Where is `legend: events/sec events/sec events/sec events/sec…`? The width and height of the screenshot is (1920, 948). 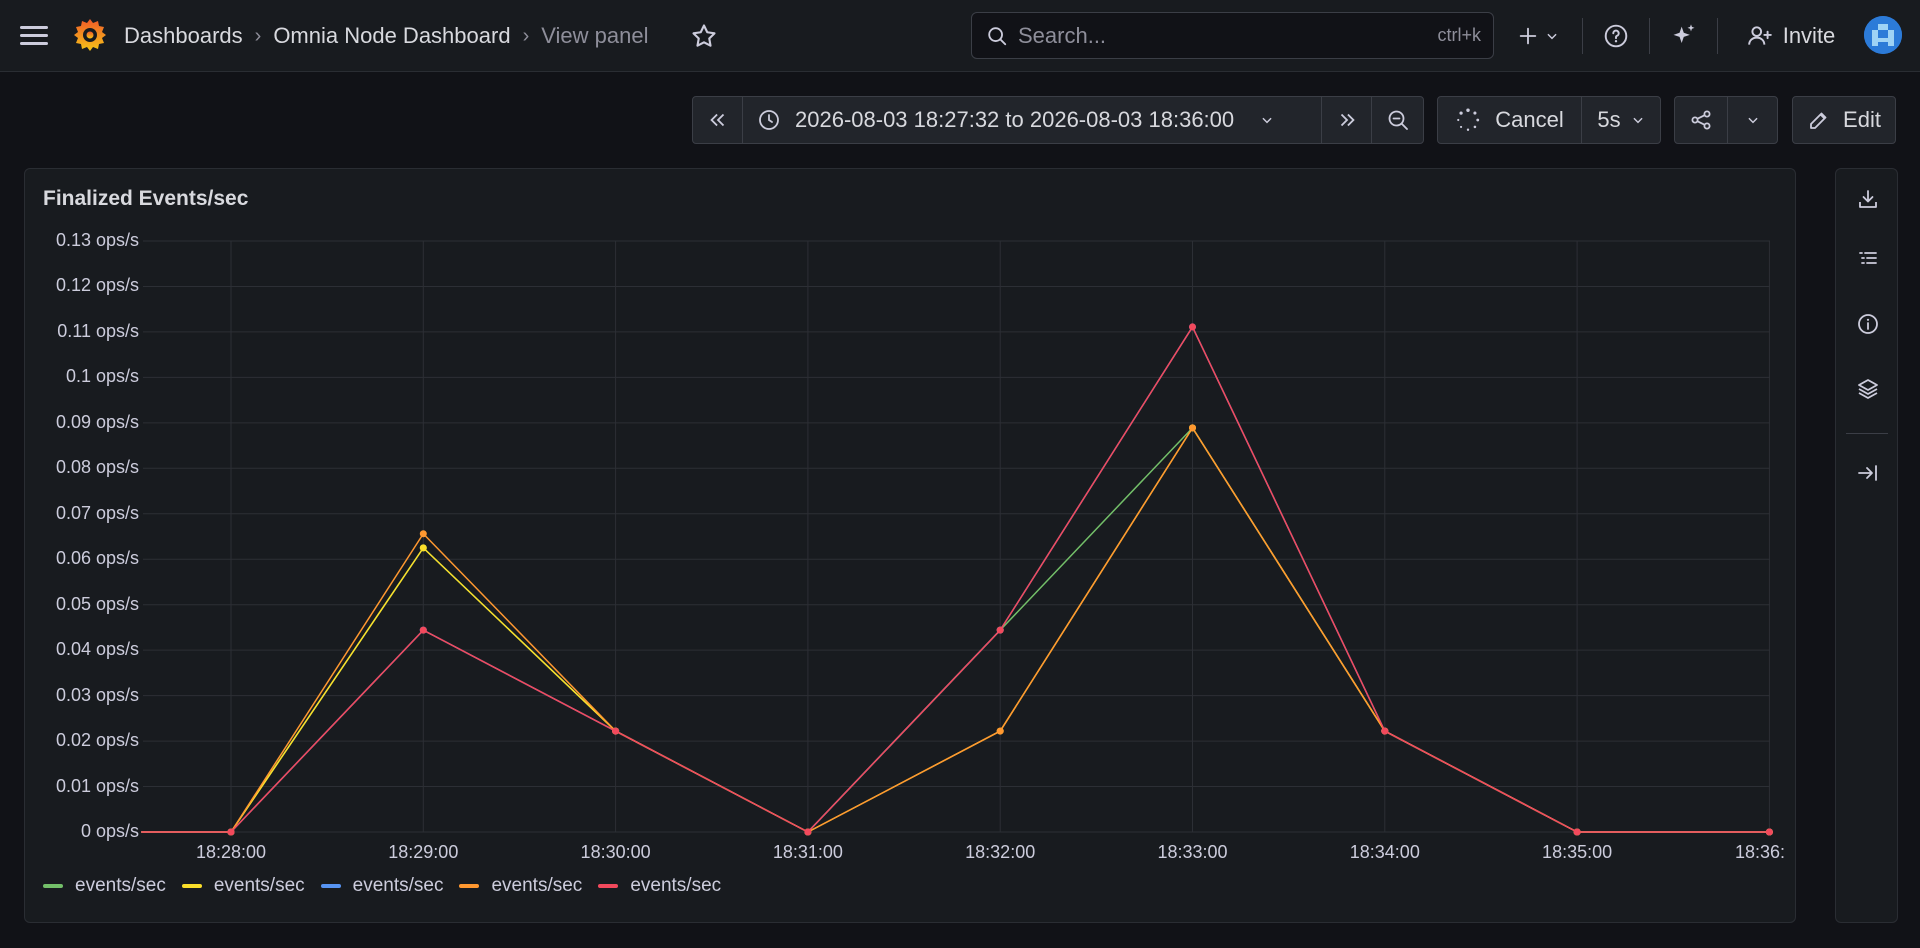
legend: events/sec events/sec events/sec events/sec… is located at coordinates (390, 886).